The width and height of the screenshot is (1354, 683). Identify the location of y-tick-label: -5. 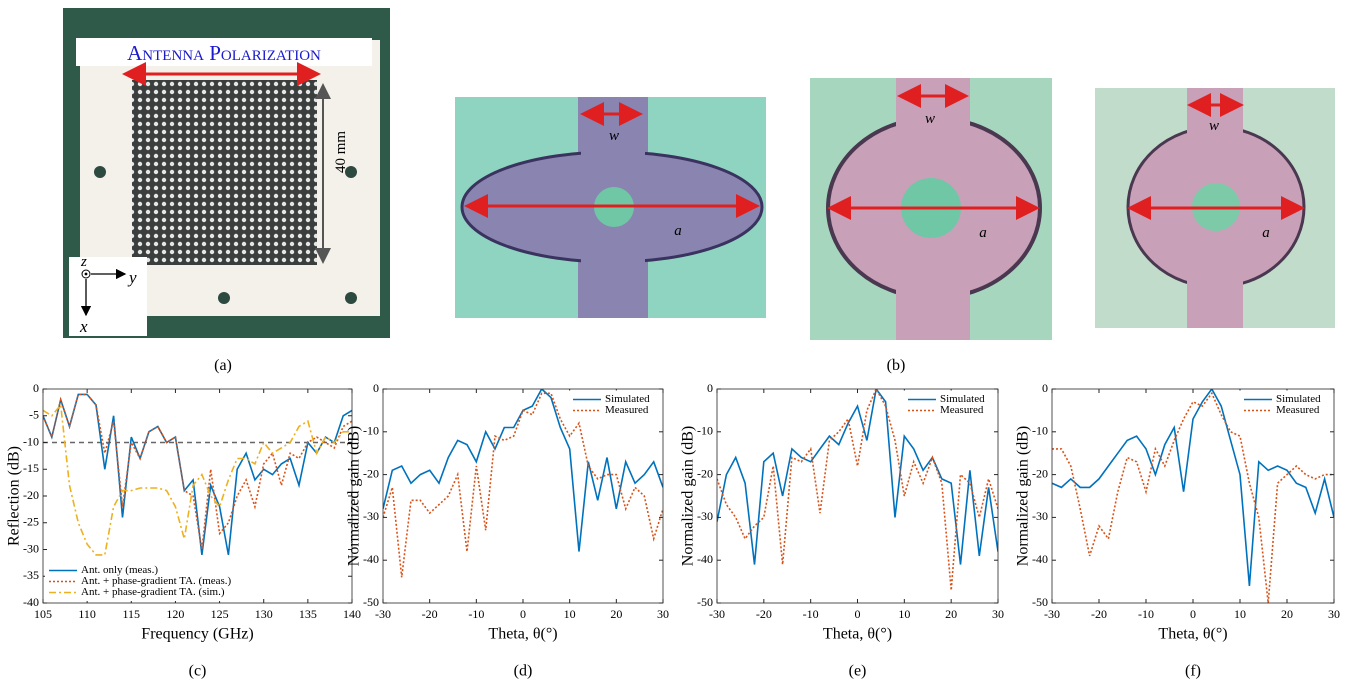
(34, 415).